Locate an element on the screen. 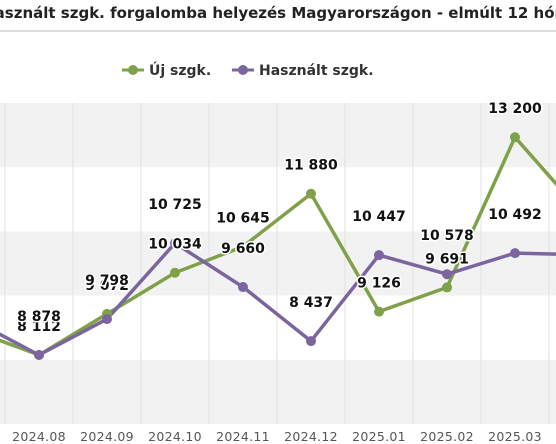  x-tick-label: 2025.02 is located at coordinates (447, 436).